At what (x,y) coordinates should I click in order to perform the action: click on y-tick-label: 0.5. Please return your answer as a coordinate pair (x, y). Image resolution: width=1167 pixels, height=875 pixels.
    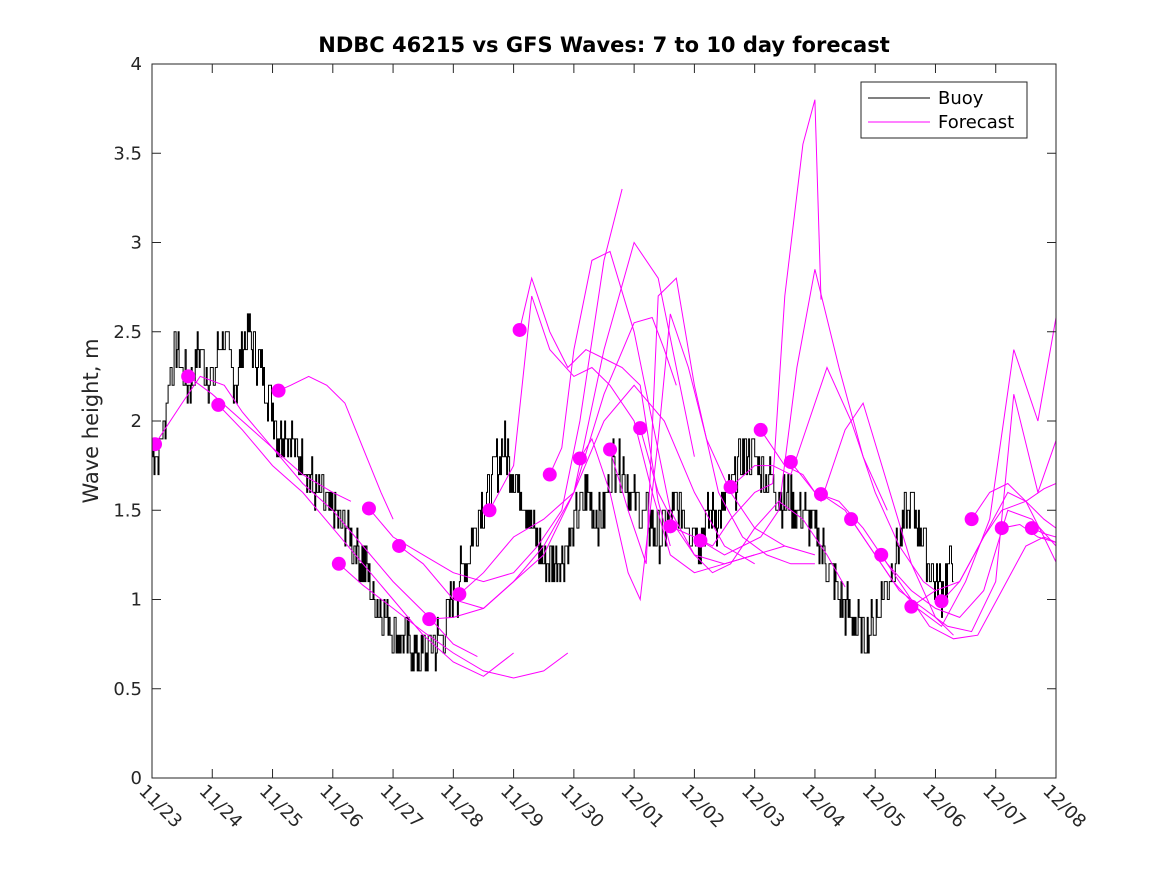
    Looking at the image, I should click on (127, 689).